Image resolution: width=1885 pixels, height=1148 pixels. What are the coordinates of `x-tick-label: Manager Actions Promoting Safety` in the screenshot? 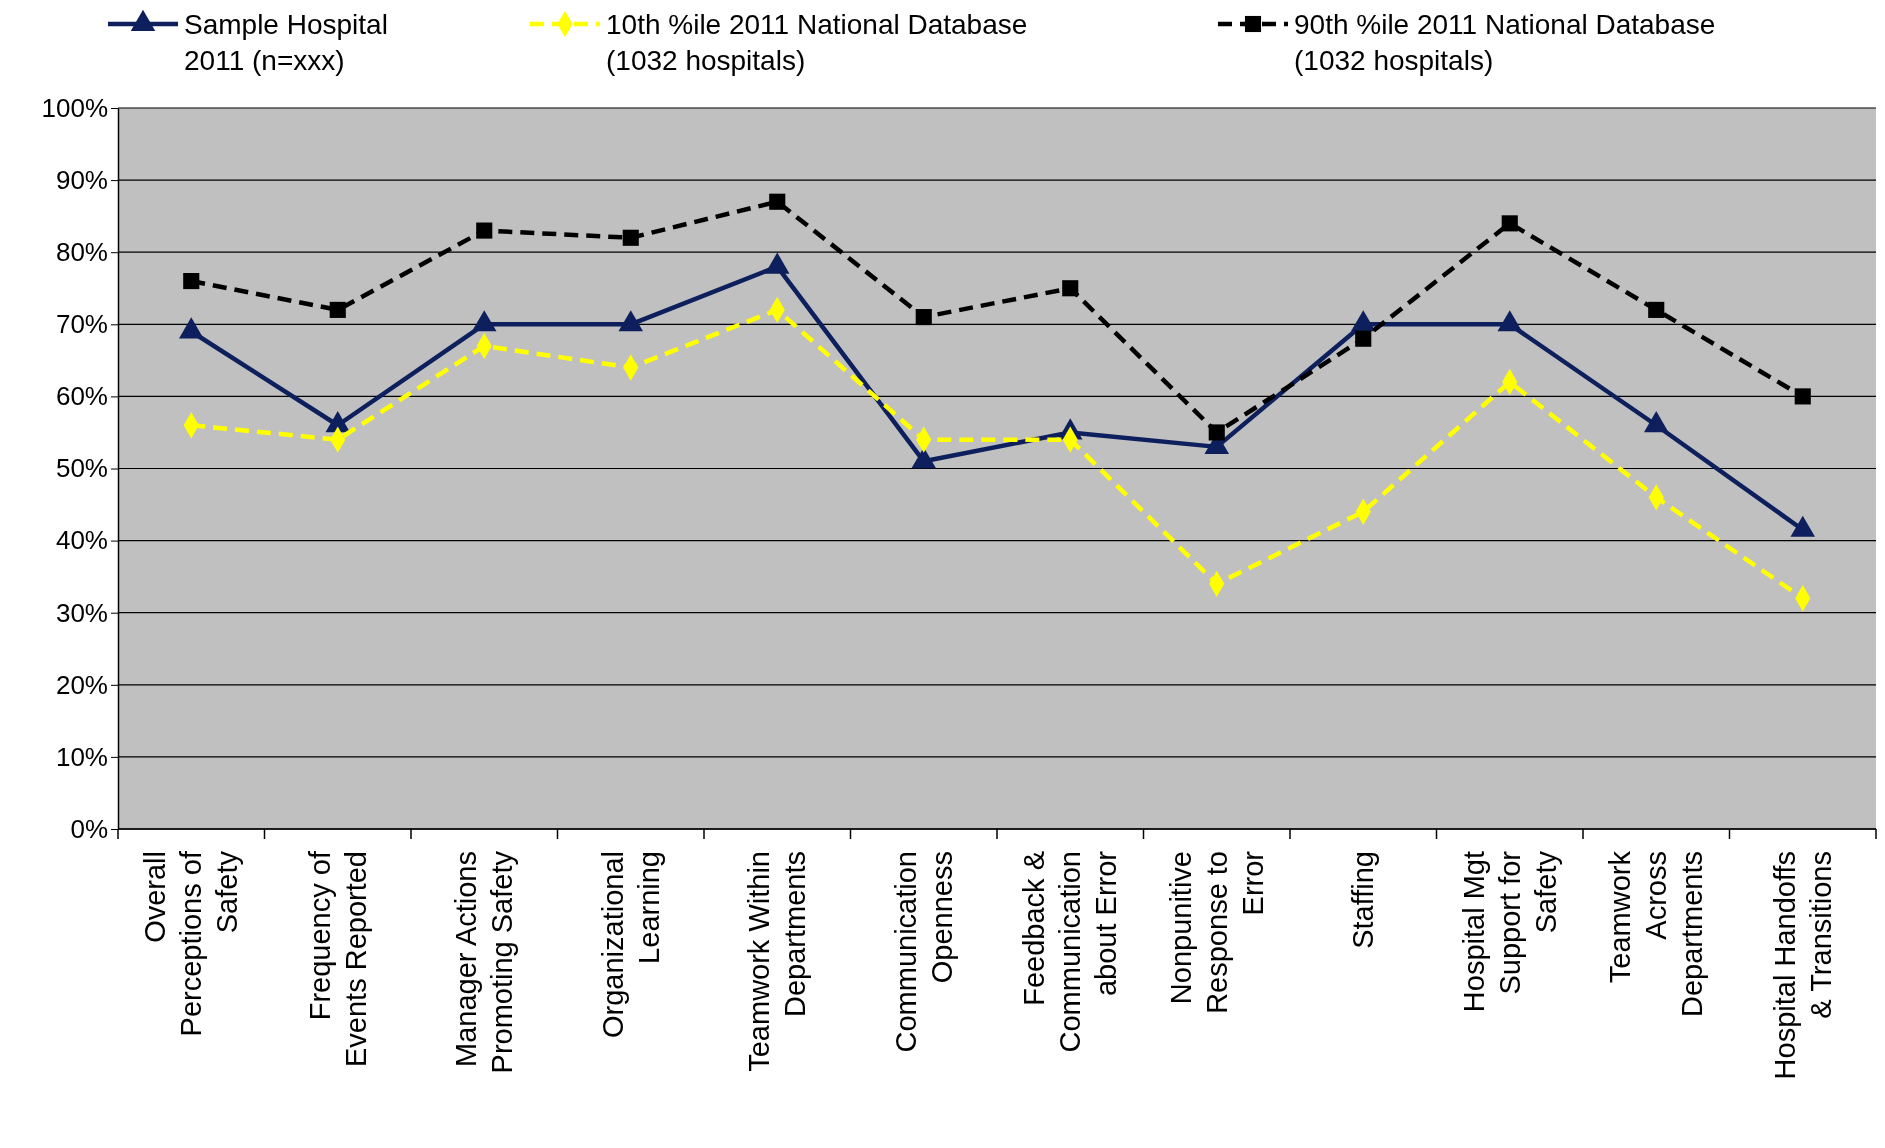 It's located at (484, 962).